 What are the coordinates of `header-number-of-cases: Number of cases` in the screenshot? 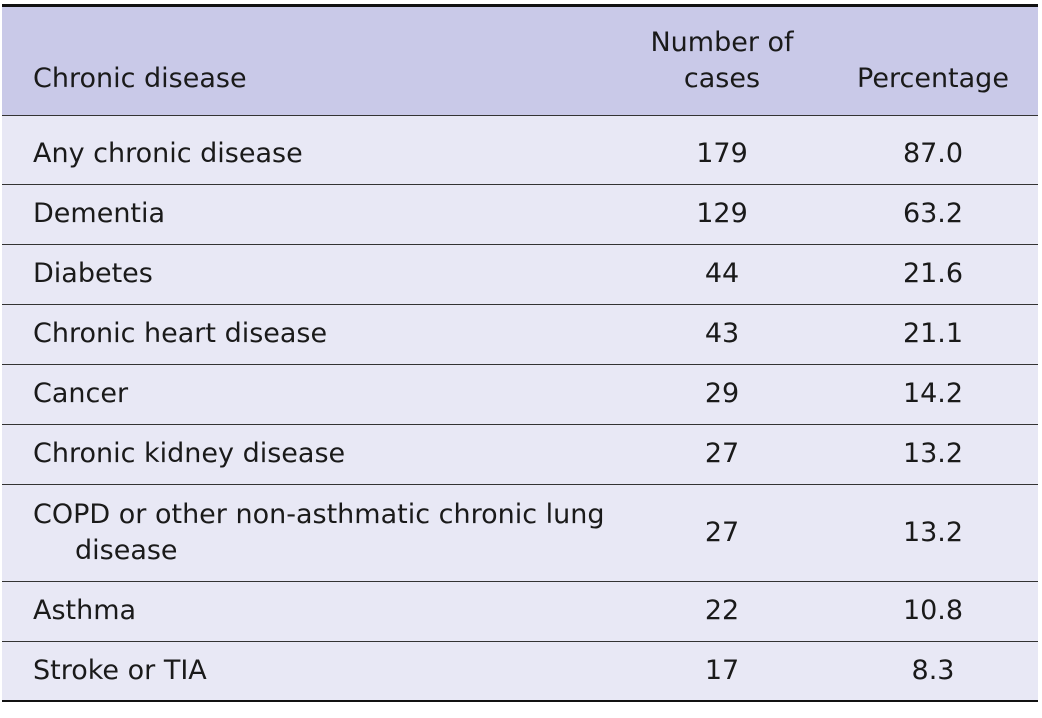 It's located at (722, 61).